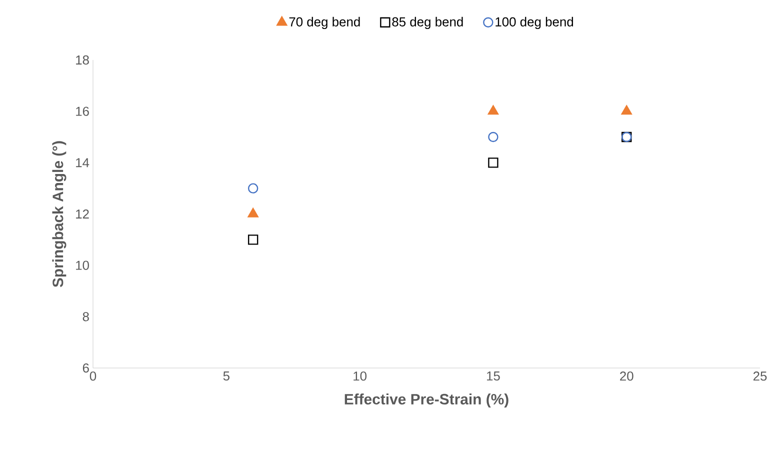 The height and width of the screenshot is (457, 771). What do you see at coordinates (226, 376) in the screenshot?
I see `x-tick-label: 5` at bounding box center [226, 376].